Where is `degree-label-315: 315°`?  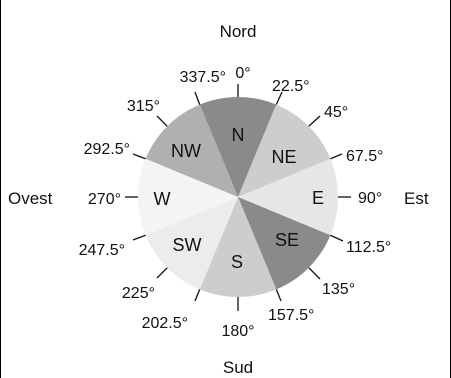 degree-label-315: 315° is located at coordinates (143, 106).